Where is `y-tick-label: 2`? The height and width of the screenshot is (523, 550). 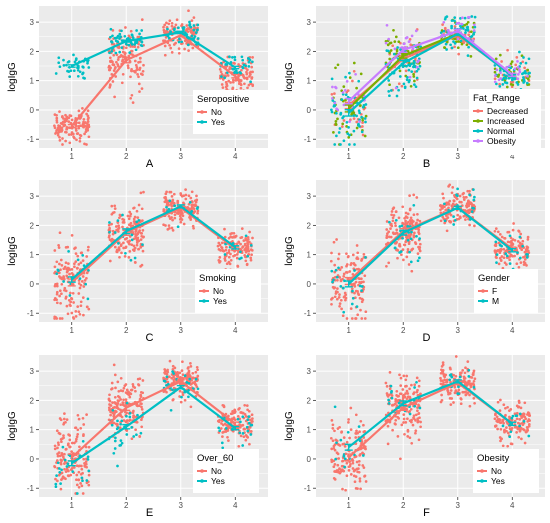
y-tick-label: 2 is located at coordinates (309, 400).